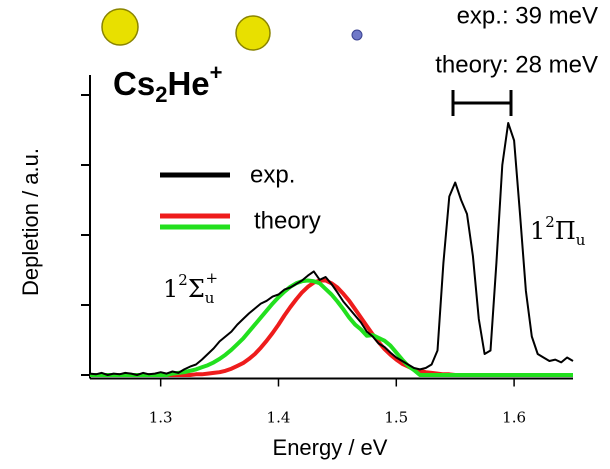 This screenshot has height=469, width=610. Describe the element at coordinates (196, 289) in the screenshot. I see `label-part: Σ` at that location.